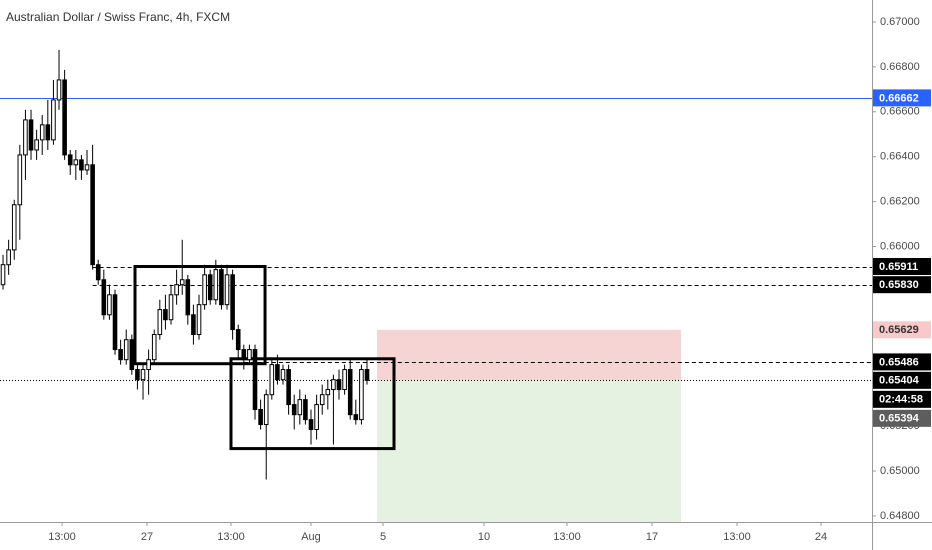 Image resolution: width=932 pixels, height=550 pixels. I want to click on countdown: 02:44:58, so click(901, 400).